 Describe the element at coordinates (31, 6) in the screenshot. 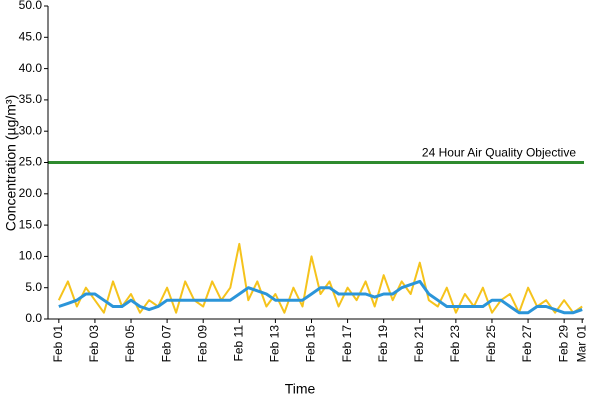

I see `y-tick-label: 50.0` at that location.